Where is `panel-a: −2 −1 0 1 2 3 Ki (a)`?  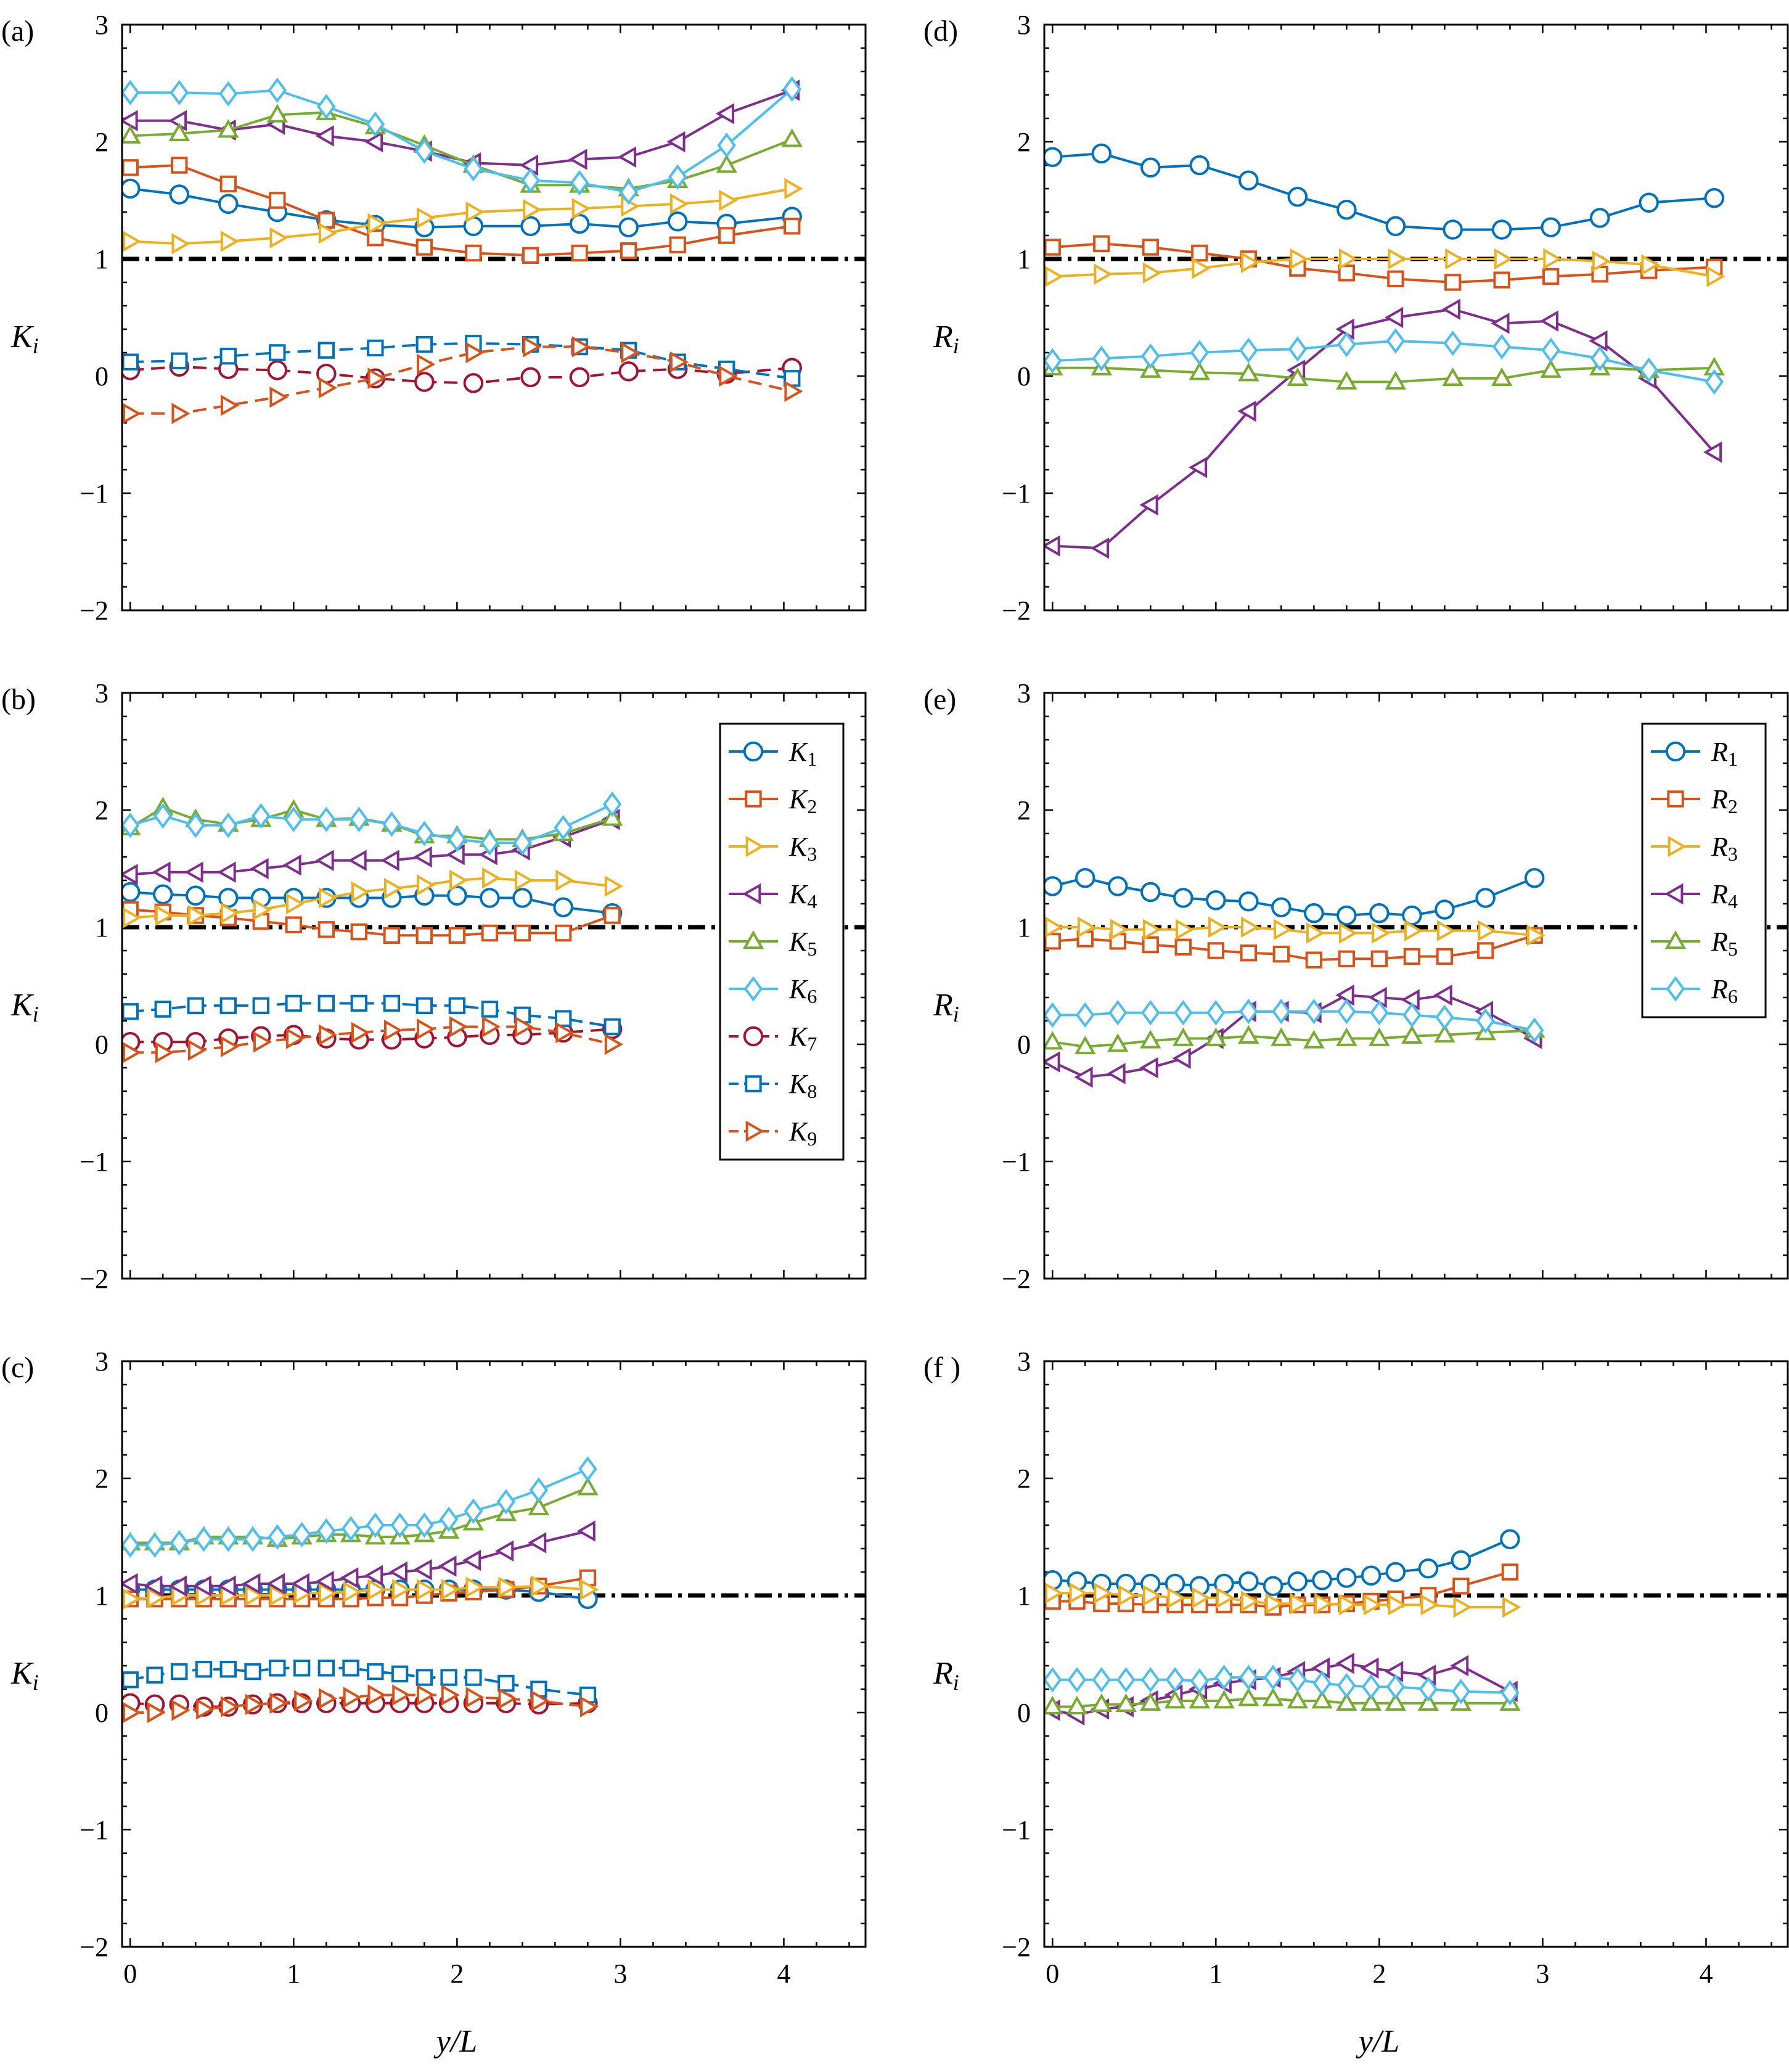 panel-a: −2 −1 0 1 2 3 Ki (a) is located at coordinates (434, 318).